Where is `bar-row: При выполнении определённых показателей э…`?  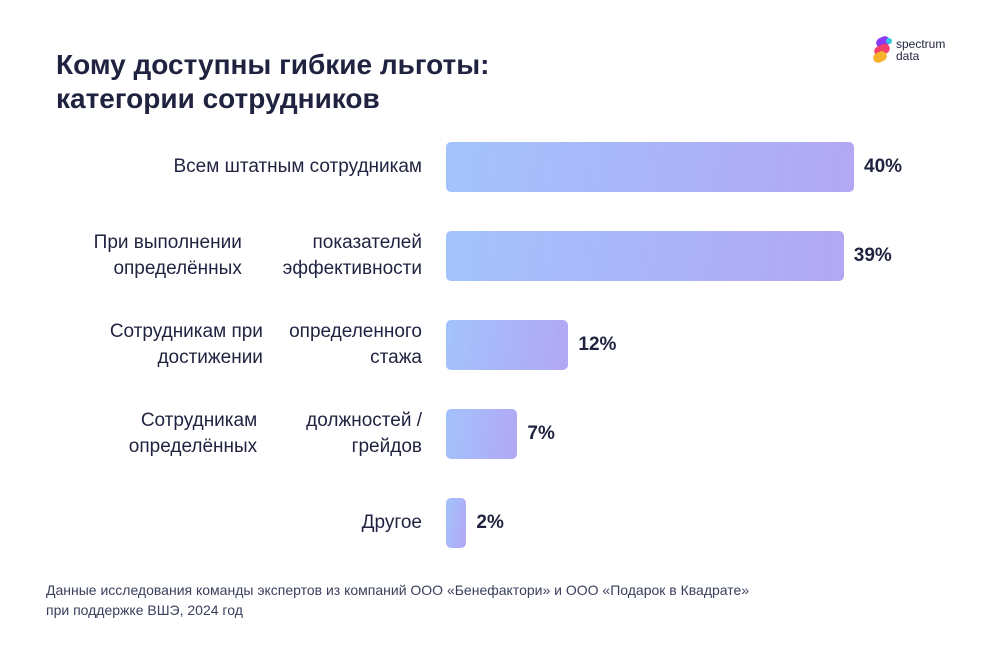 bar-row: При выполнении определённых показателей э… is located at coordinates (500, 256).